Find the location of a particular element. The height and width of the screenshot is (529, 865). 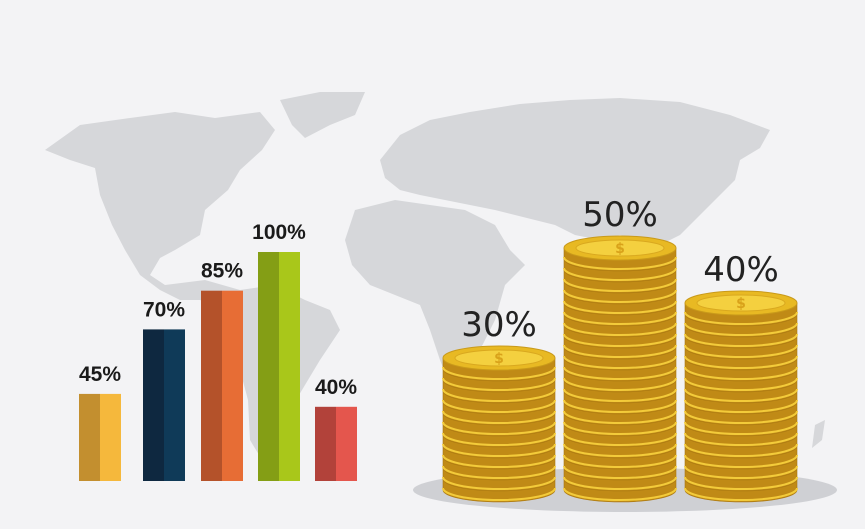

coin-stack-data-label: 50% is located at coordinates (620, 215).